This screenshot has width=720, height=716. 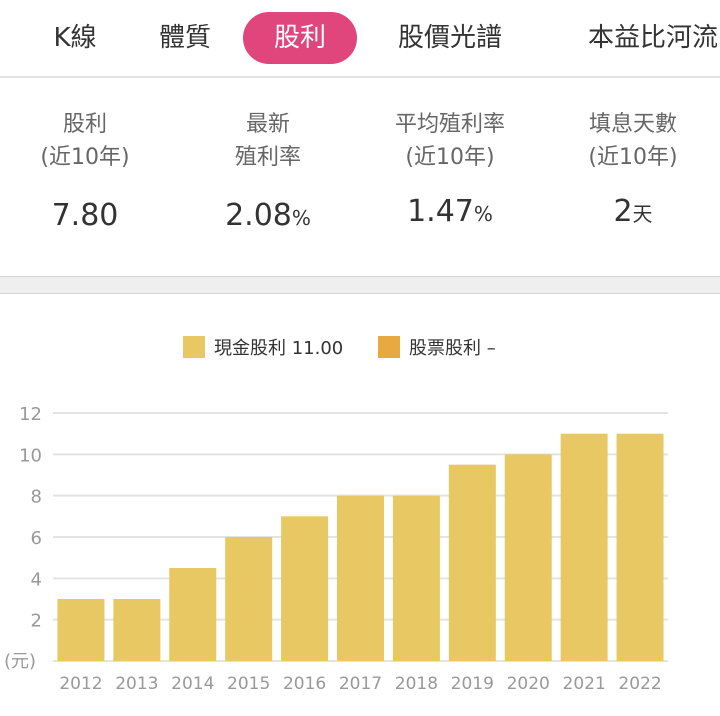 I want to click on bar-2018, so click(x=416, y=578).